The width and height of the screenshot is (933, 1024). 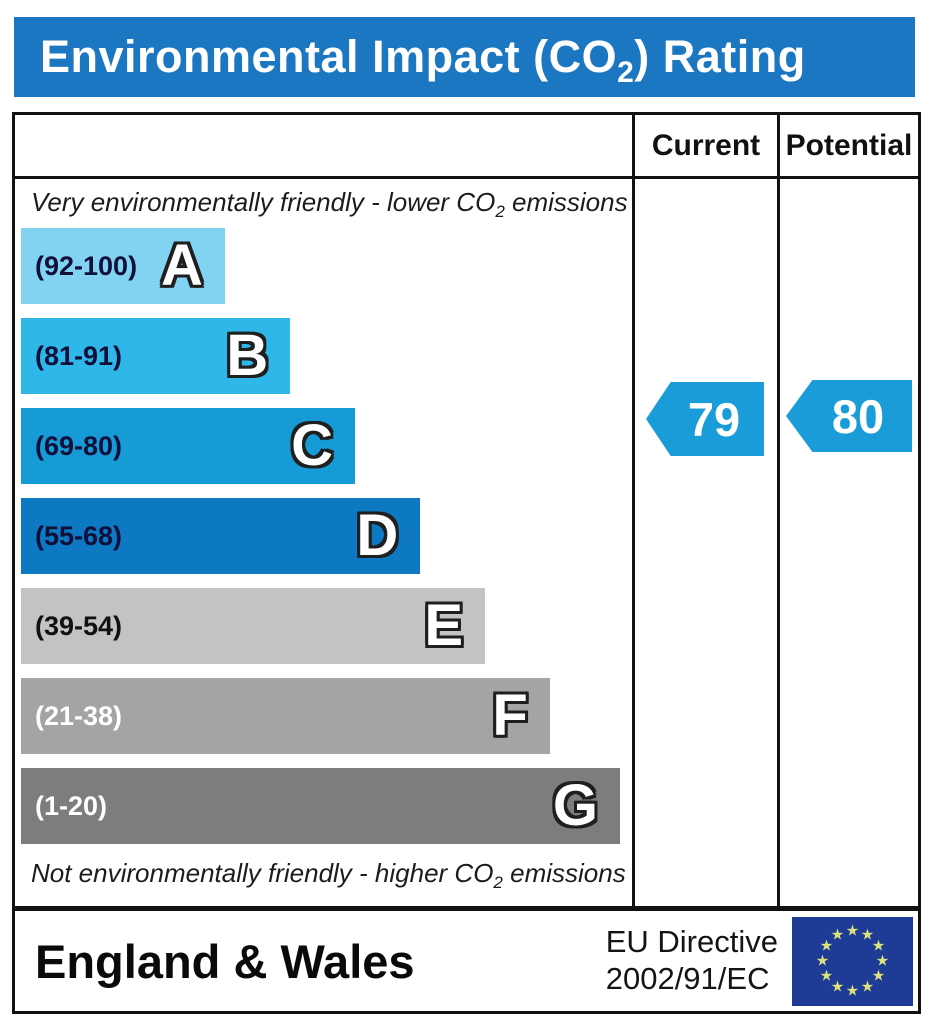 I want to click on title-bar: Environmental Impact (CO2) Rating, so click(x=464, y=57).